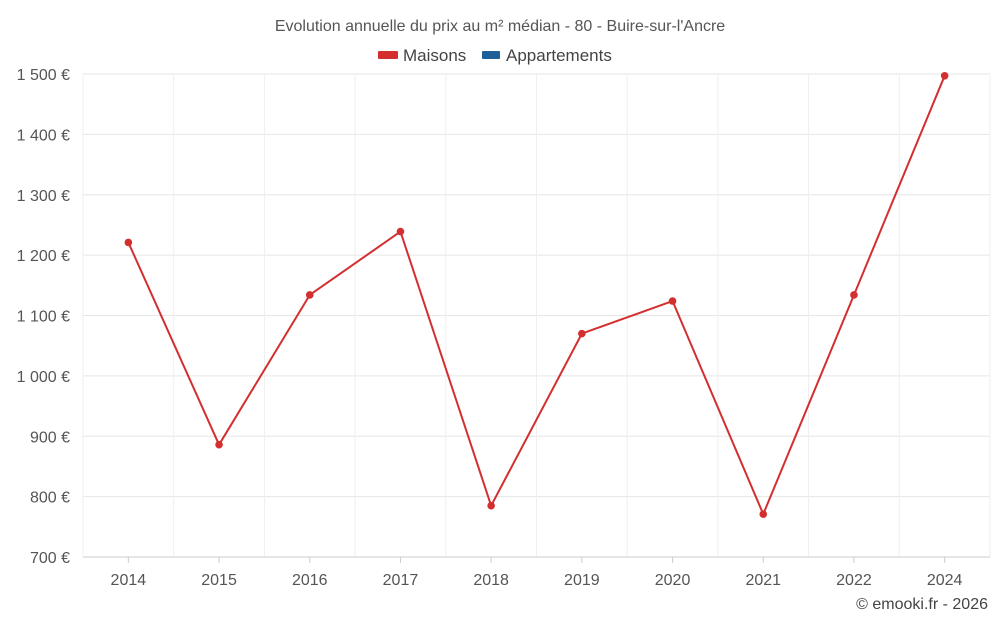 The height and width of the screenshot is (625, 1000). What do you see at coordinates (401, 580) in the screenshot?
I see `x-tick-label: 2017` at bounding box center [401, 580].